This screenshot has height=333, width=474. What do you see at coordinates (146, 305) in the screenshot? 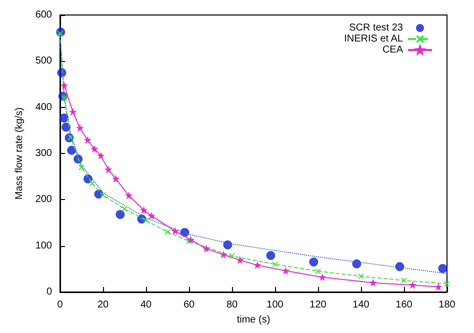
I see `x-tick-label: 40` at bounding box center [146, 305].